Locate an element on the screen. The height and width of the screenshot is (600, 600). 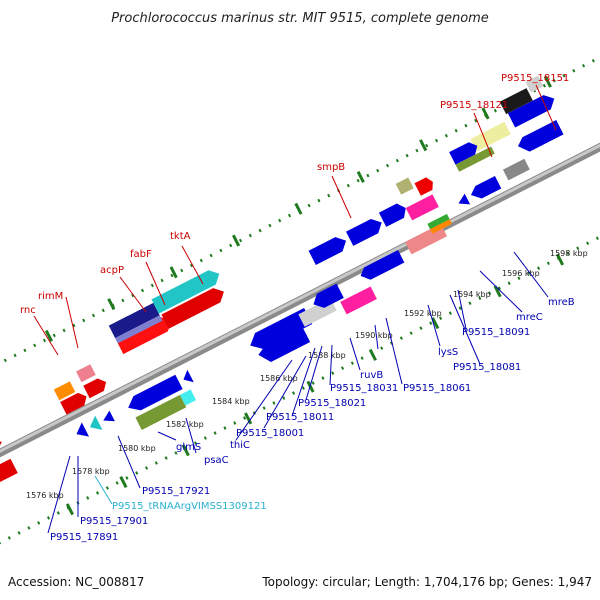
gene-label-P9515_18021: P9515_18021 is located at coordinates (332, 403).